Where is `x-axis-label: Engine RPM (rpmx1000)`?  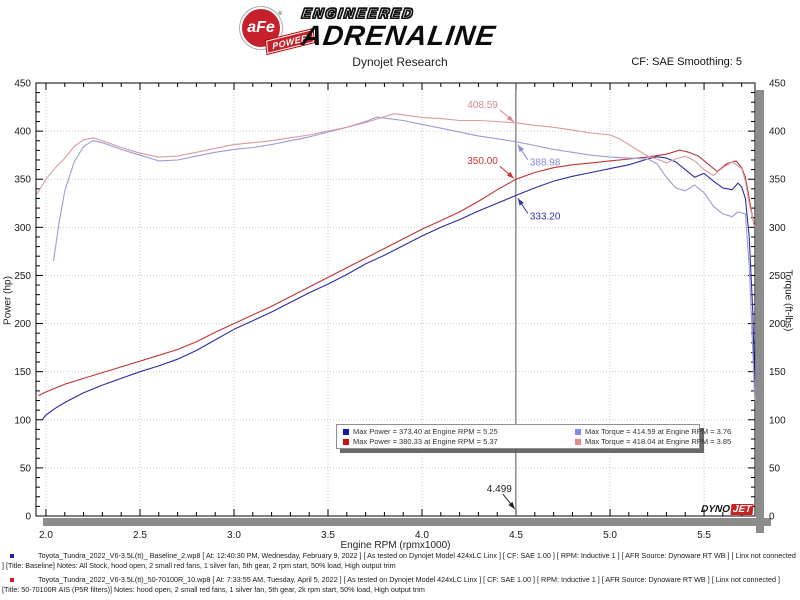
x-axis-label: Engine RPM (rpmx1000) is located at coordinates (395, 545).